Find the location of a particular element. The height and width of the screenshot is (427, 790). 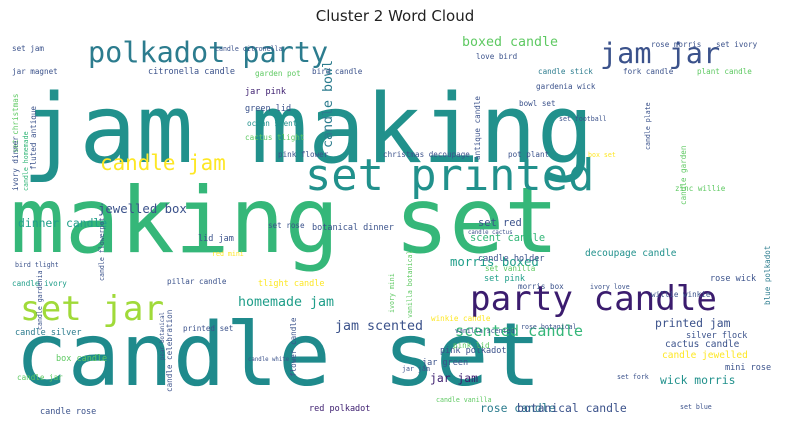

word-candle-citronella: candle citronella is located at coordinates (249, 49).